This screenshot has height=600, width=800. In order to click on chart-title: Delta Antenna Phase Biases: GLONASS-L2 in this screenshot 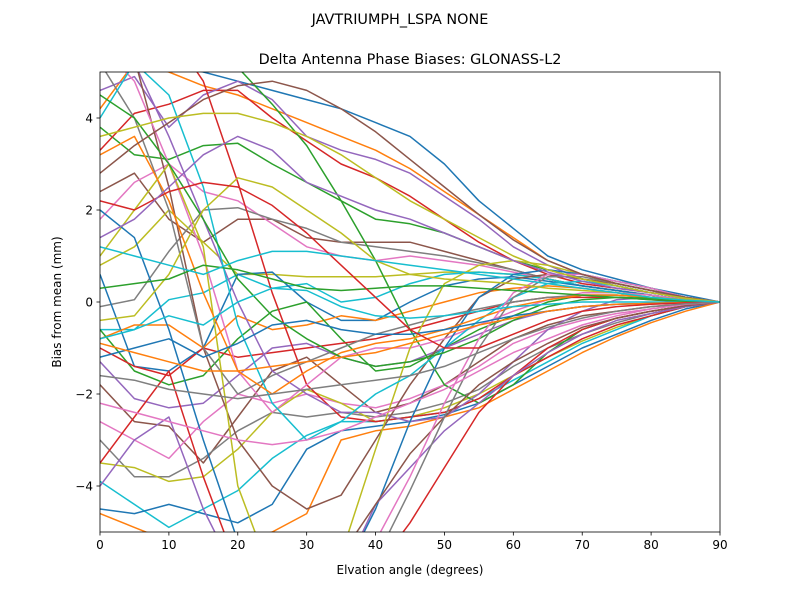, I will do `click(410, 60)`.